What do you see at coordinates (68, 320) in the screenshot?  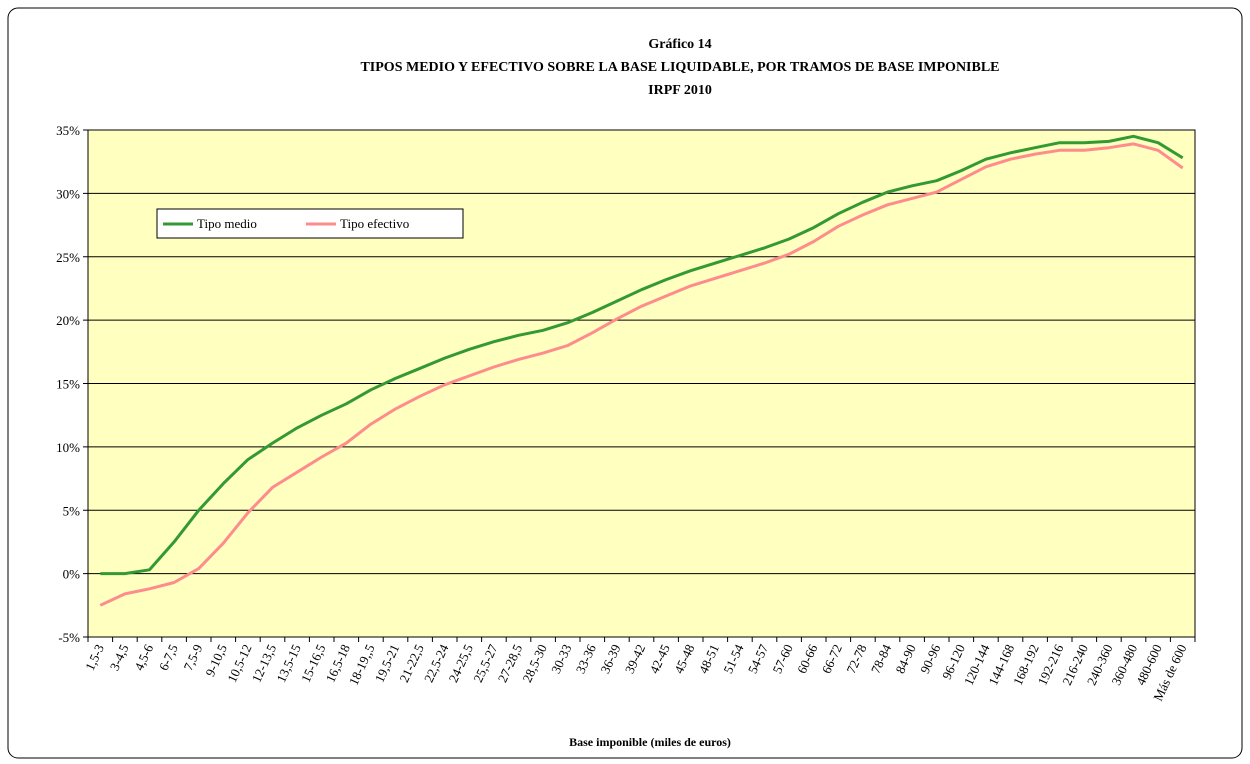 I see `y-tick-label: 20%` at bounding box center [68, 320].